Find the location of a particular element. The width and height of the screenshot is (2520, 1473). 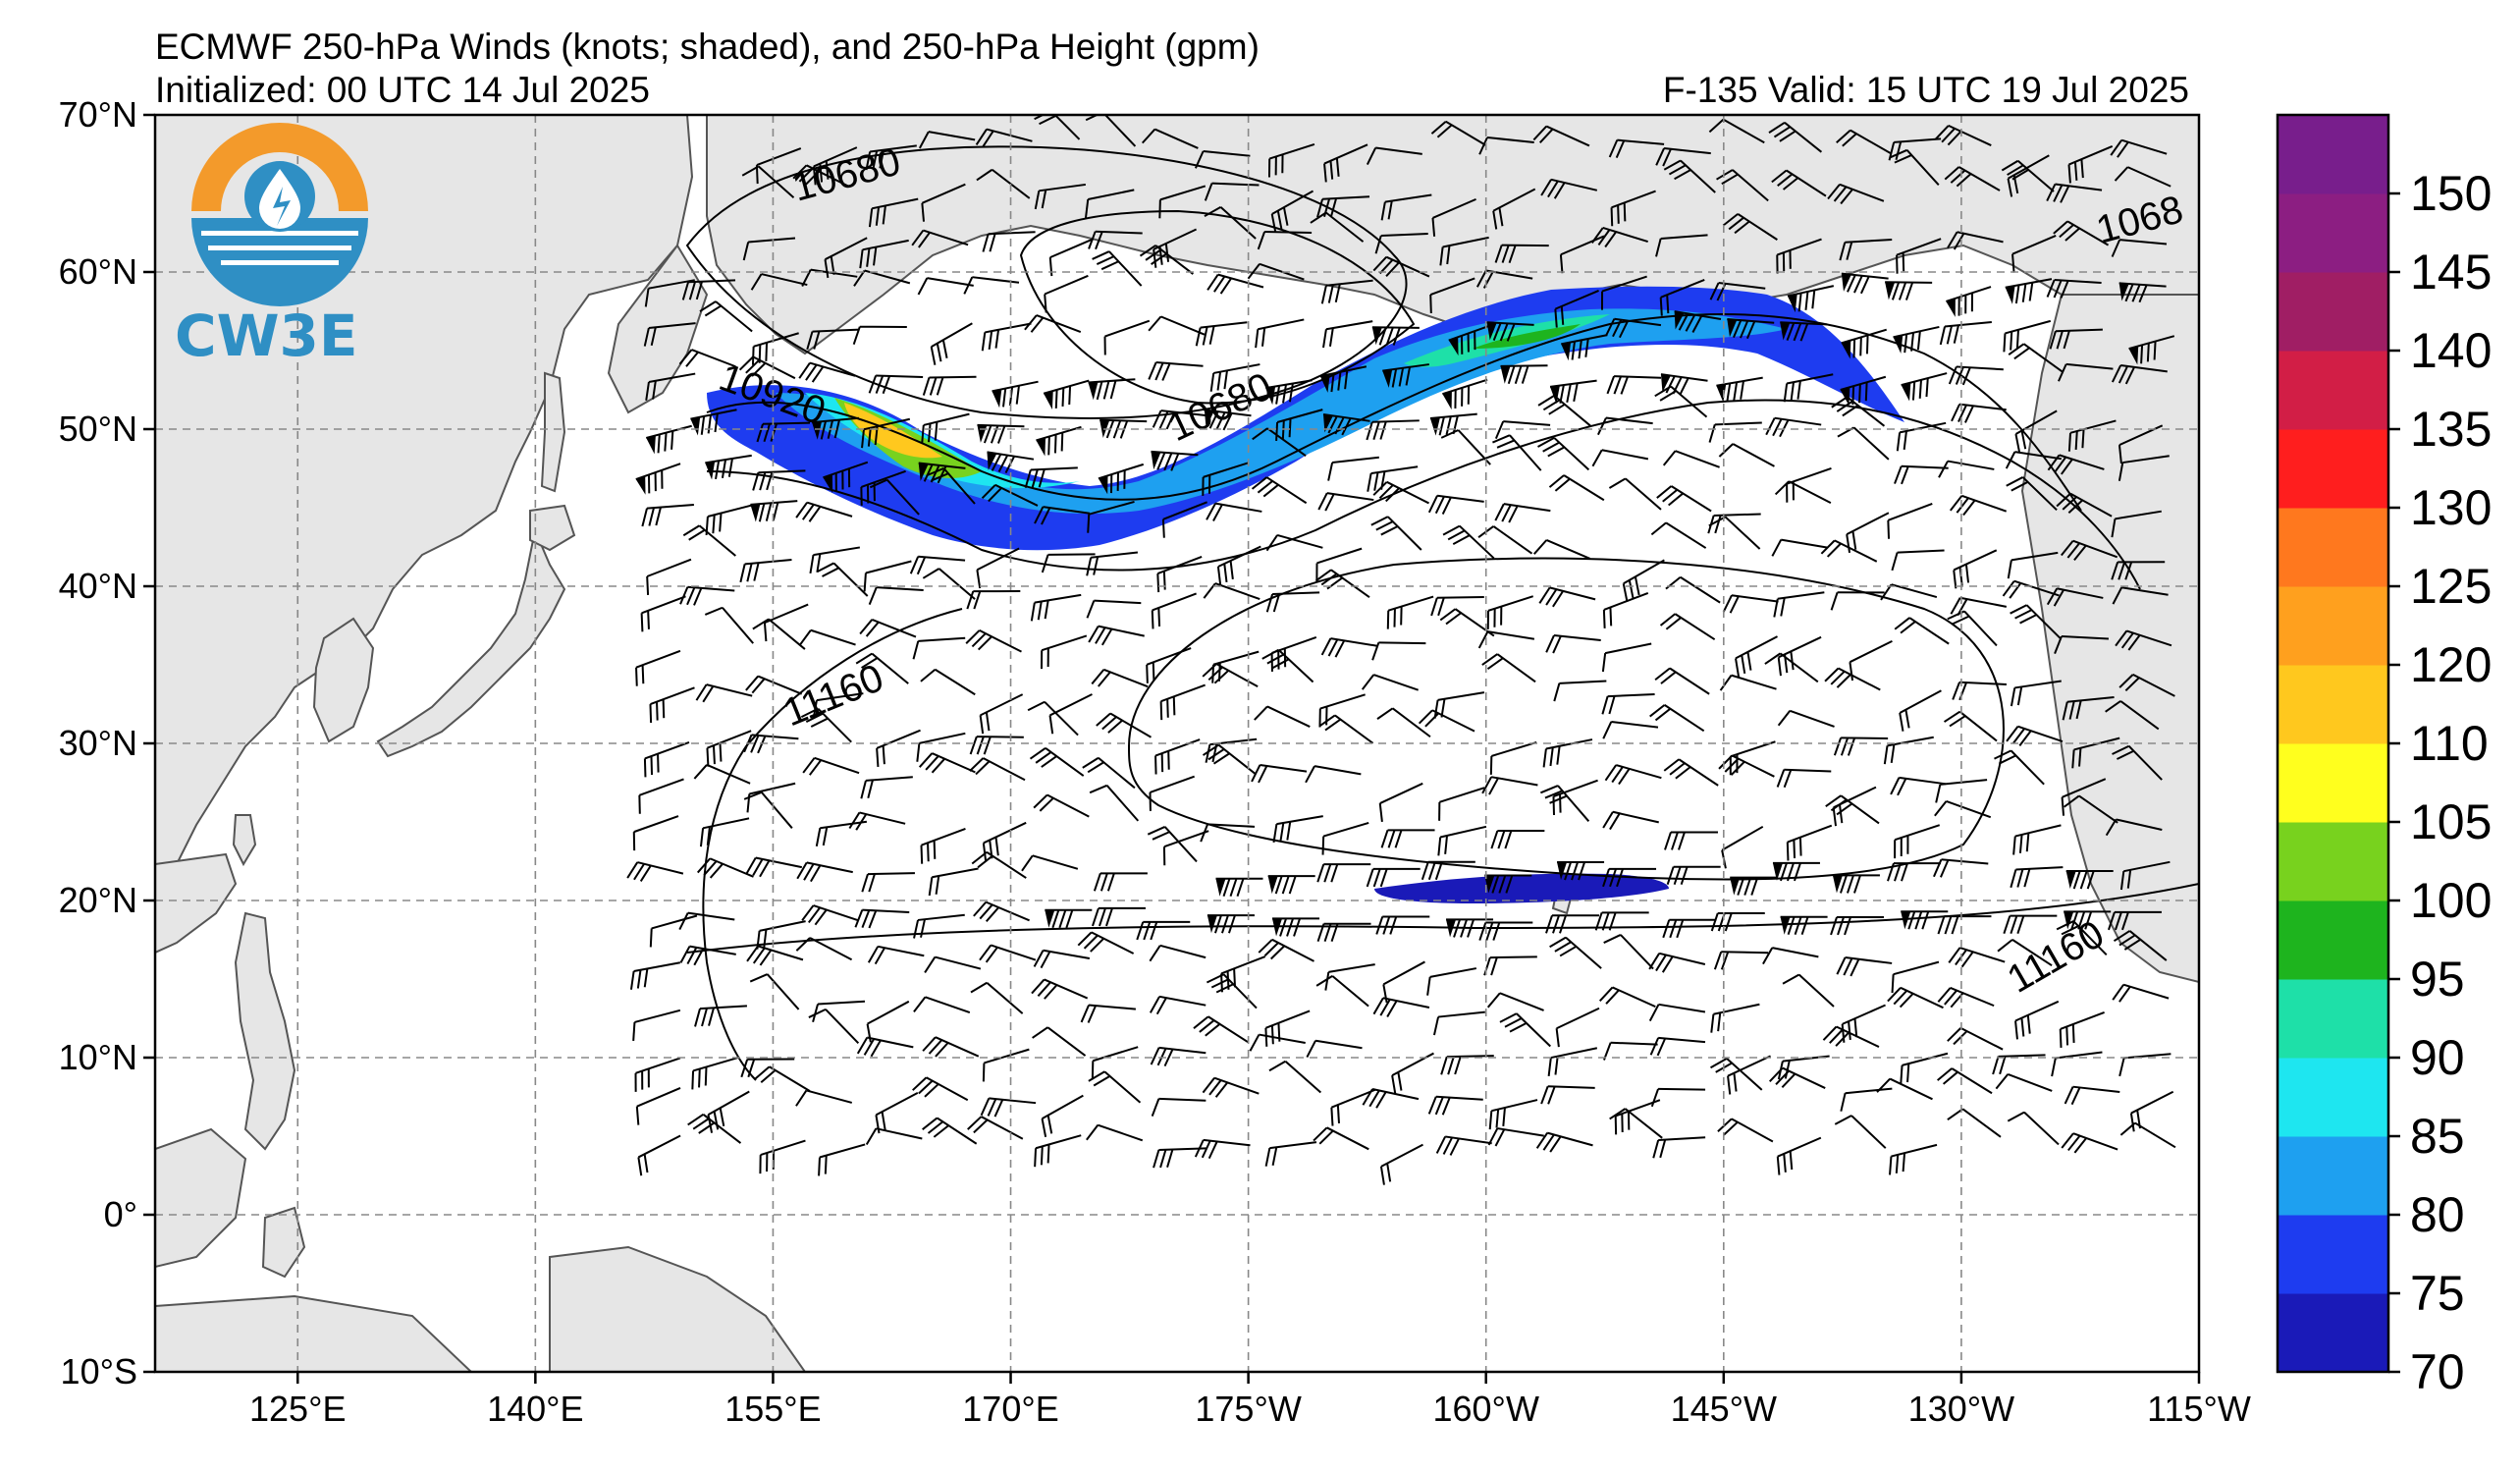

logo-wave-line is located at coordinates (279, 233).